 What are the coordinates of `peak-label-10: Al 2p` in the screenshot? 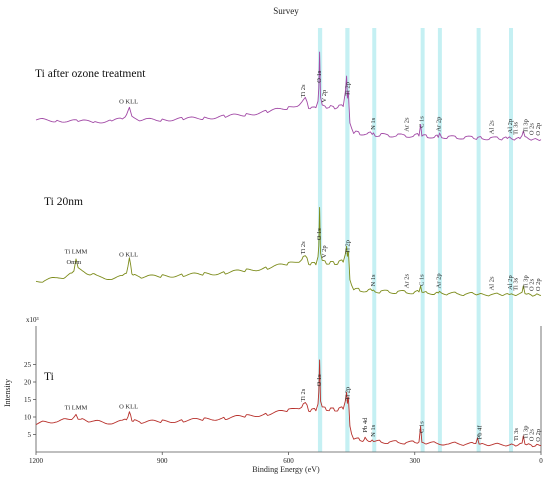 It's located at (510, 126).